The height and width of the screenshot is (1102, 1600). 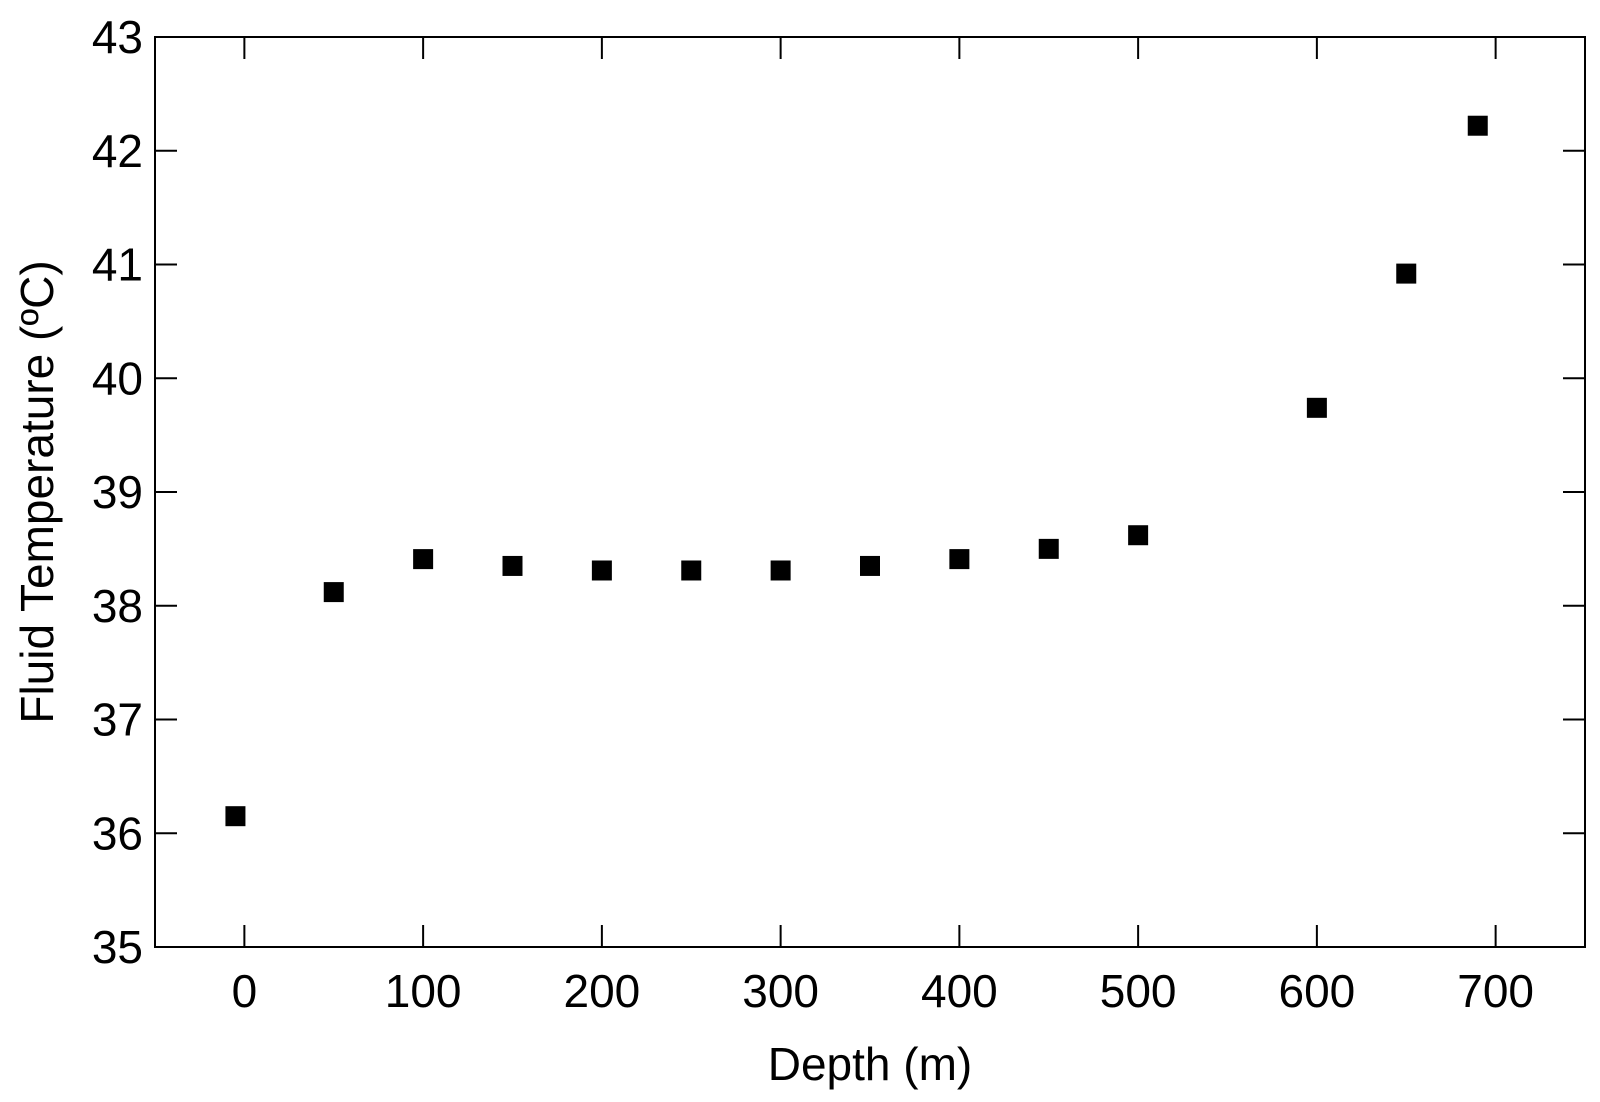 What do you see at coordinates (117, 37) in the screenshot?
I see `y-tick-label: 43` at bounding box center [117, 37].